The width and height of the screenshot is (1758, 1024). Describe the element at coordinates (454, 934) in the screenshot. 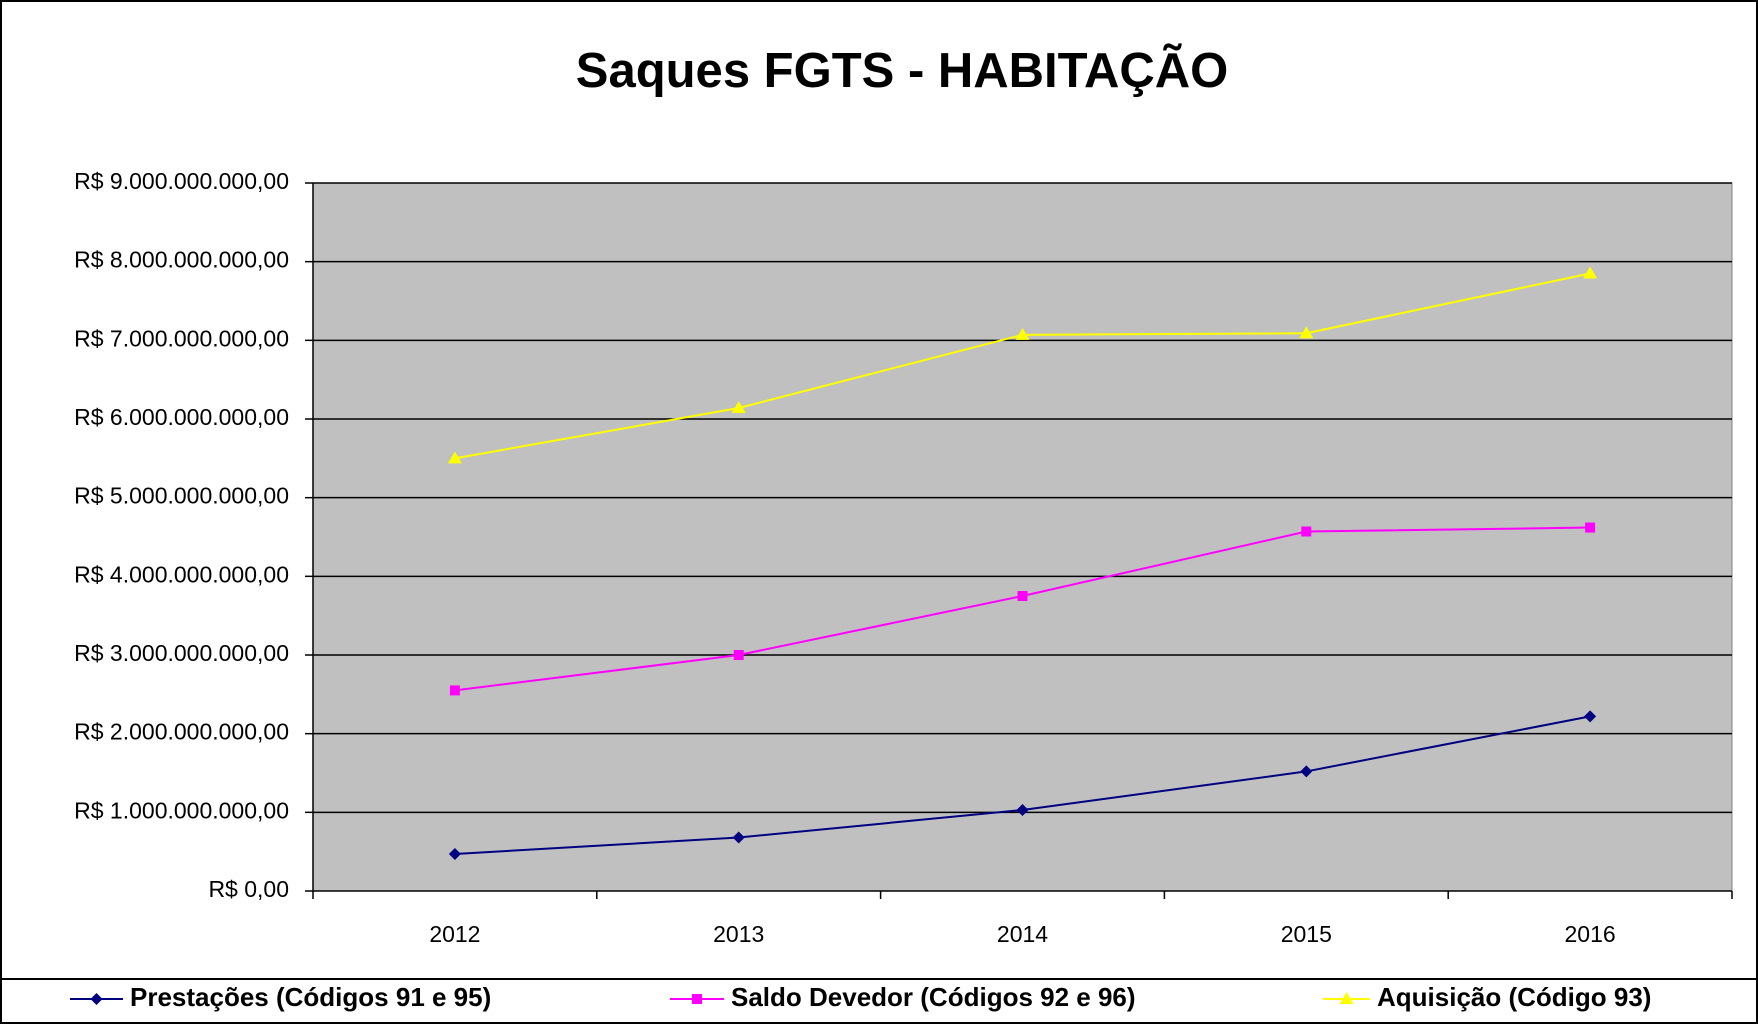

I see `x-tick-label: 2012` at that location.